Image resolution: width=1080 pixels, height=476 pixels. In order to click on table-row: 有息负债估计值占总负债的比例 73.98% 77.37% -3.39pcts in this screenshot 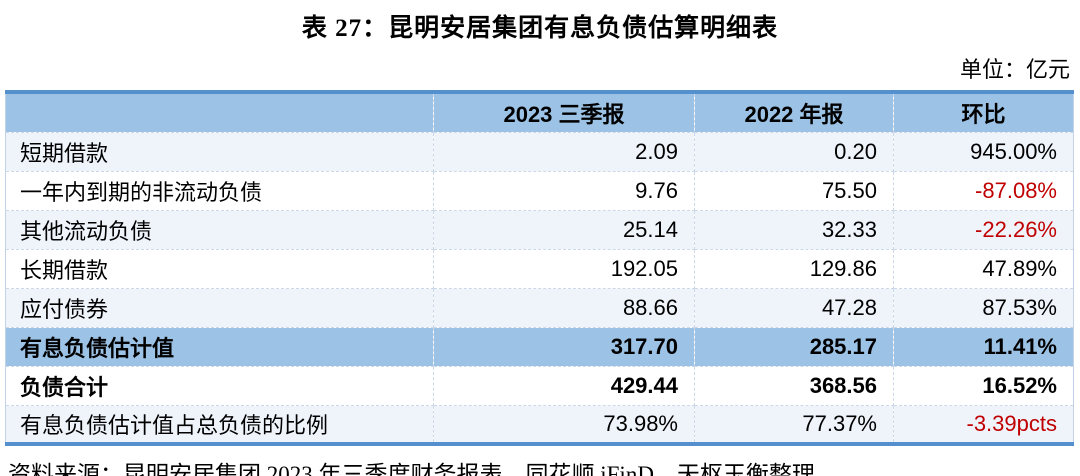, I will do `click(539, 424)`.